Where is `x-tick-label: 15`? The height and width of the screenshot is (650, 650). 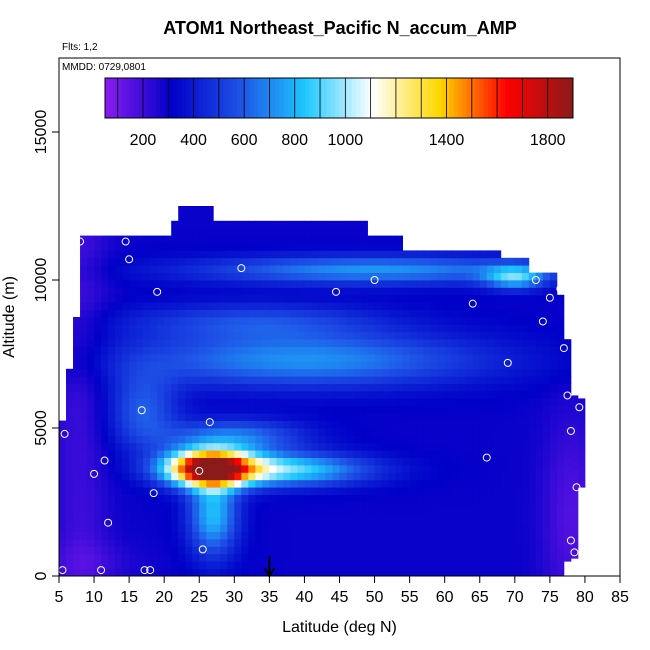 x-tick-label: 15 is located at coordinates (129, 597).